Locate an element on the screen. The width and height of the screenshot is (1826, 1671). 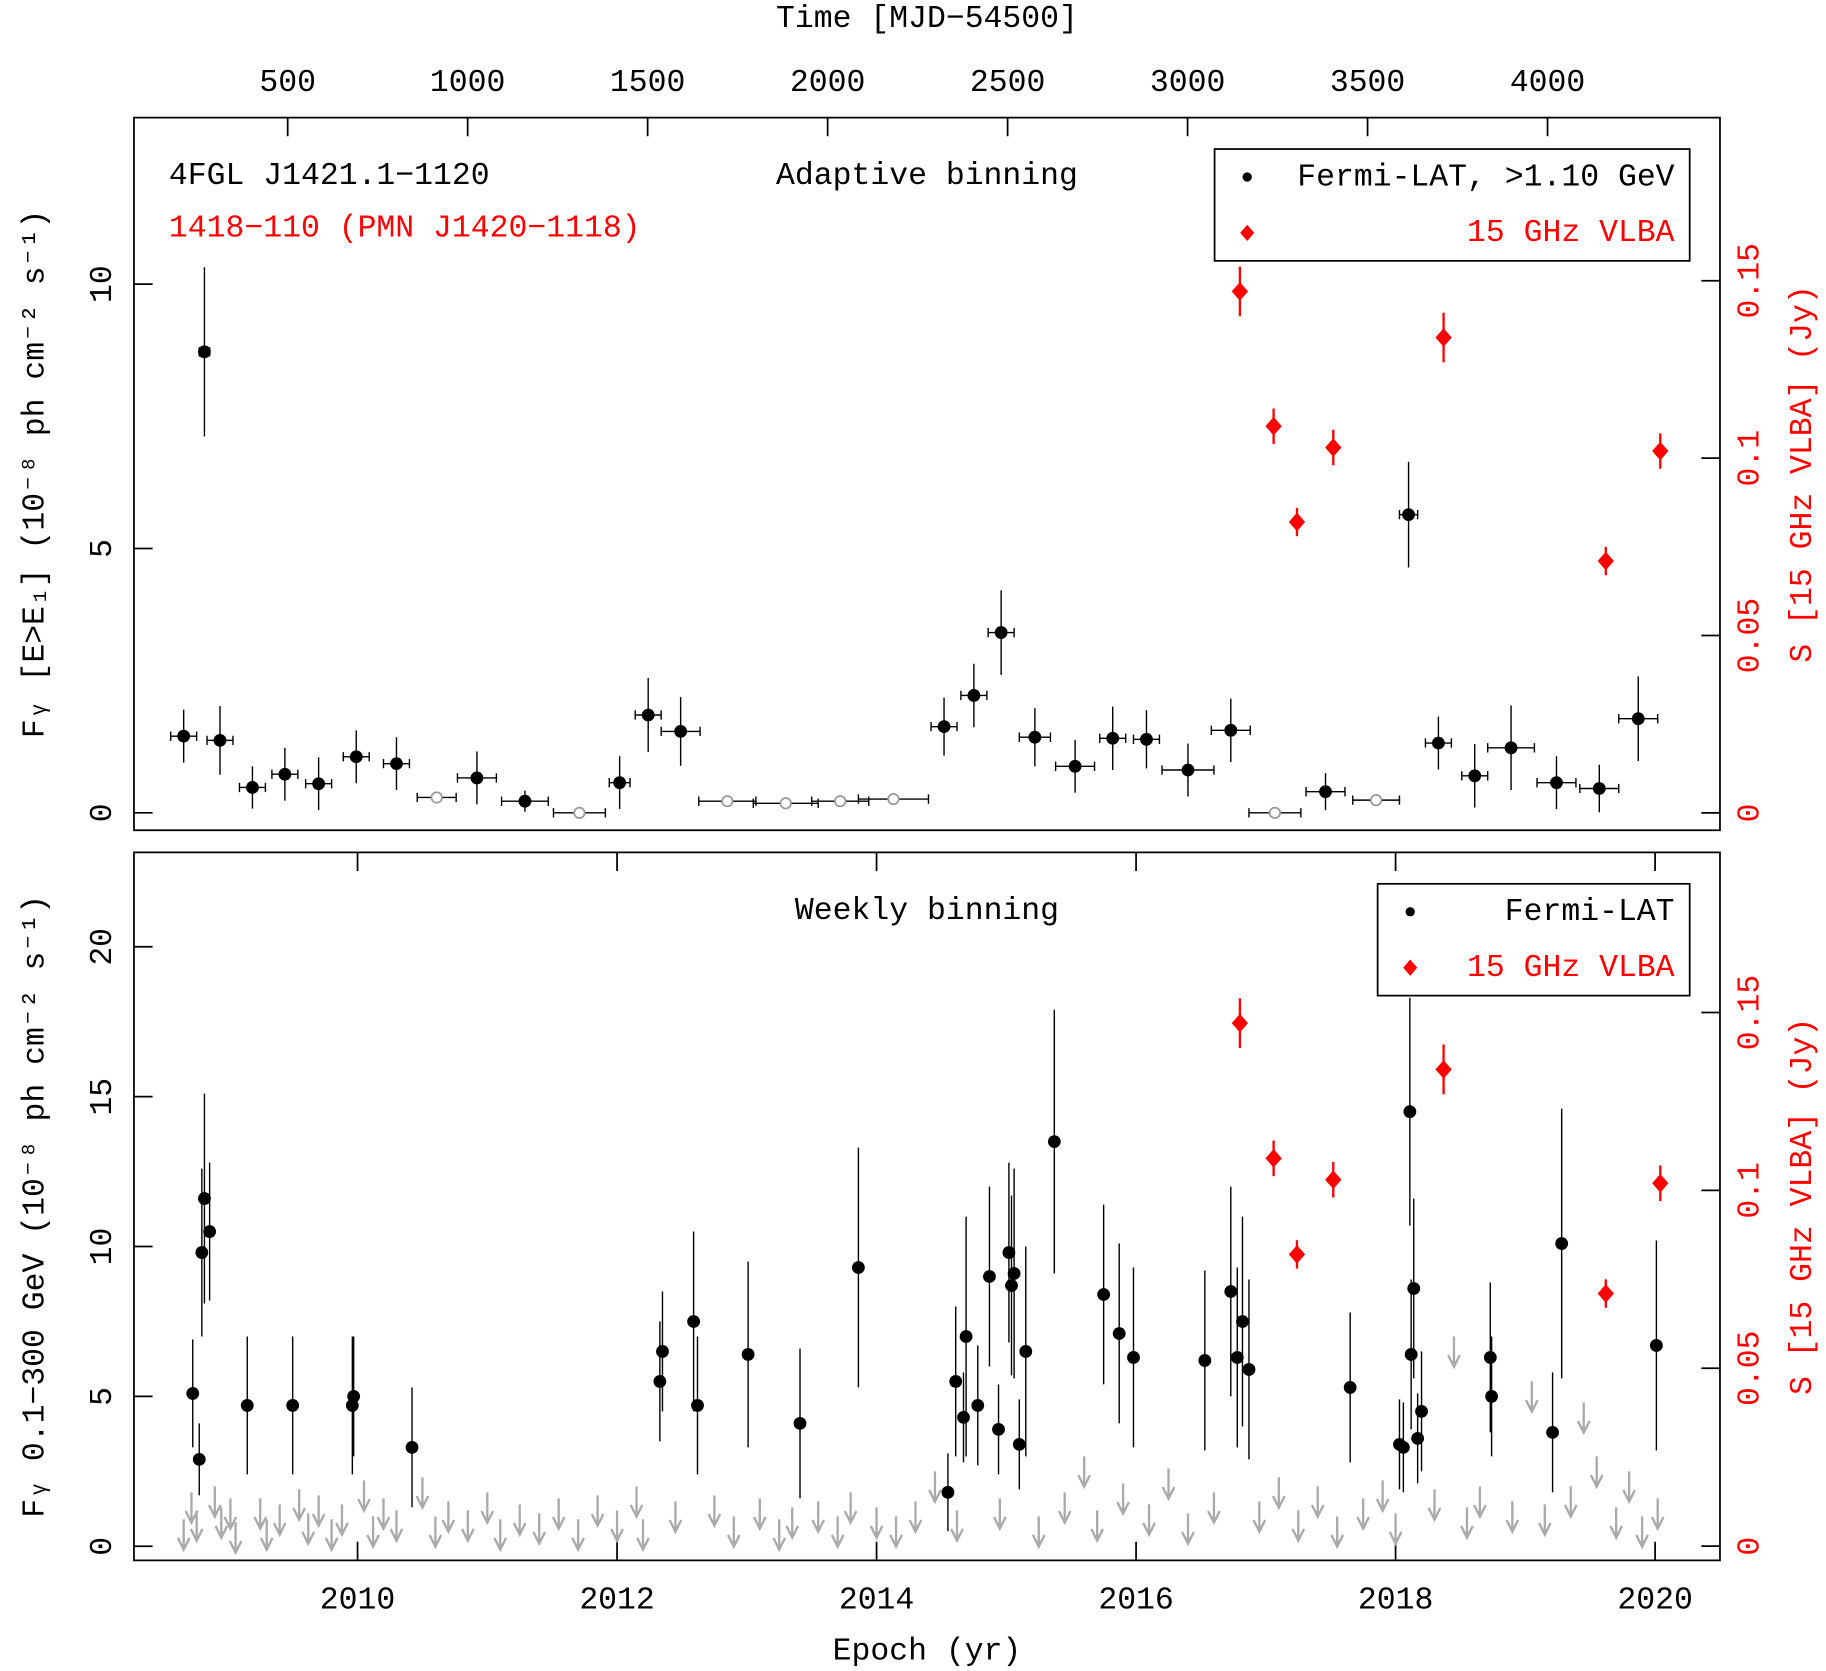
y-axis-label: Fᵧ [E>E₁] (10⁻⁸ ph cm⁻² s⁻¹) is located at coordinates (35, 474).